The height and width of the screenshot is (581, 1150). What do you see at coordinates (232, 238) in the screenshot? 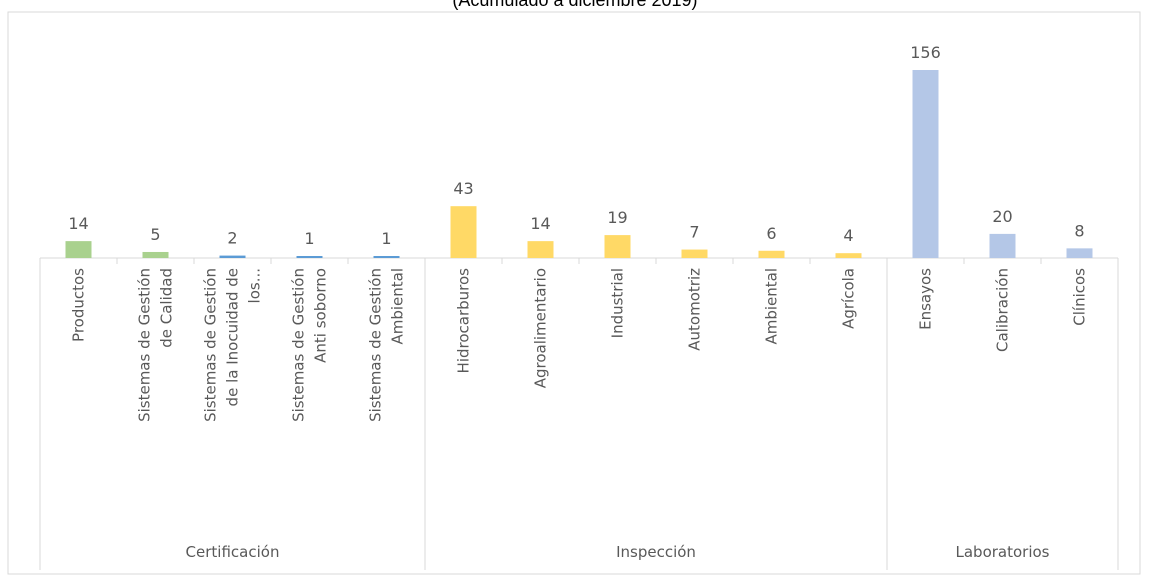
I see `data-label: 2` at bounding box center [232, 238].